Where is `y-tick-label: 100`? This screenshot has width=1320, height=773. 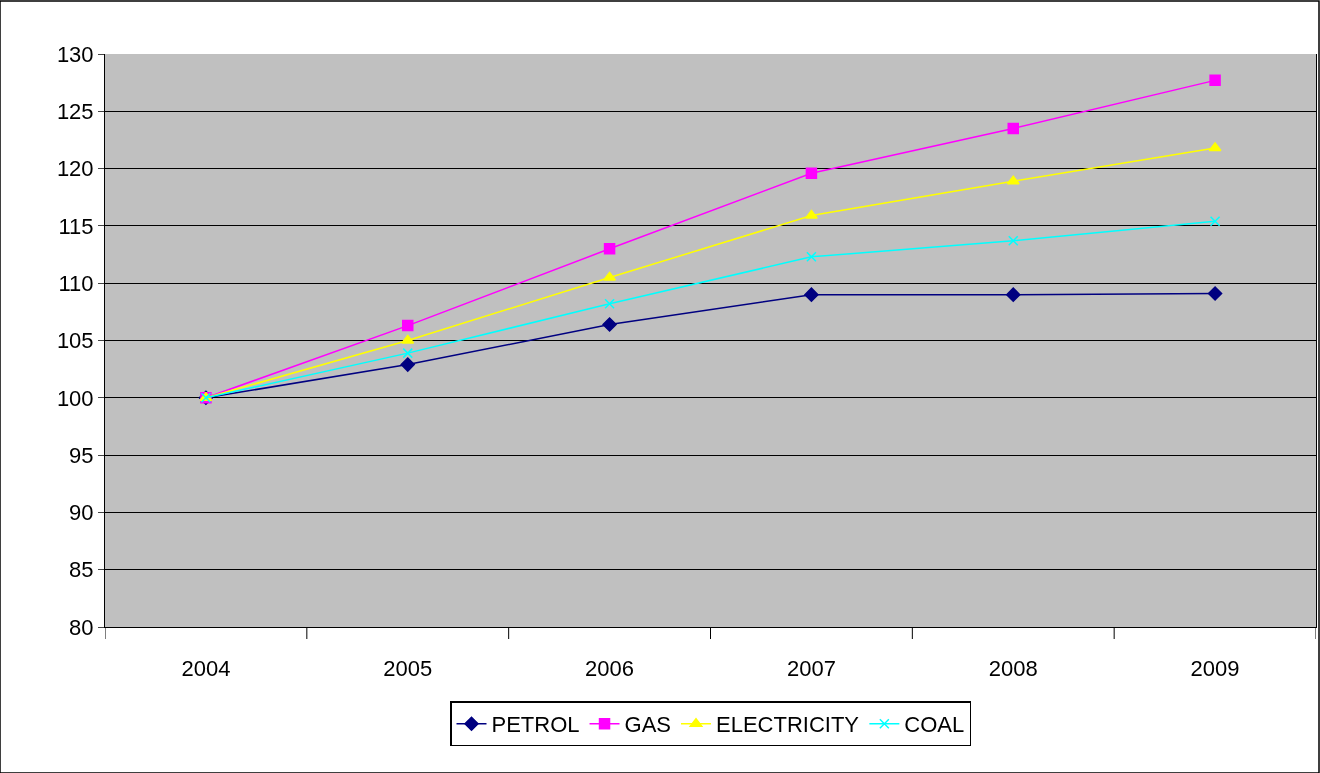 y-tick-label: 100 is located at coordinates (75, 398).